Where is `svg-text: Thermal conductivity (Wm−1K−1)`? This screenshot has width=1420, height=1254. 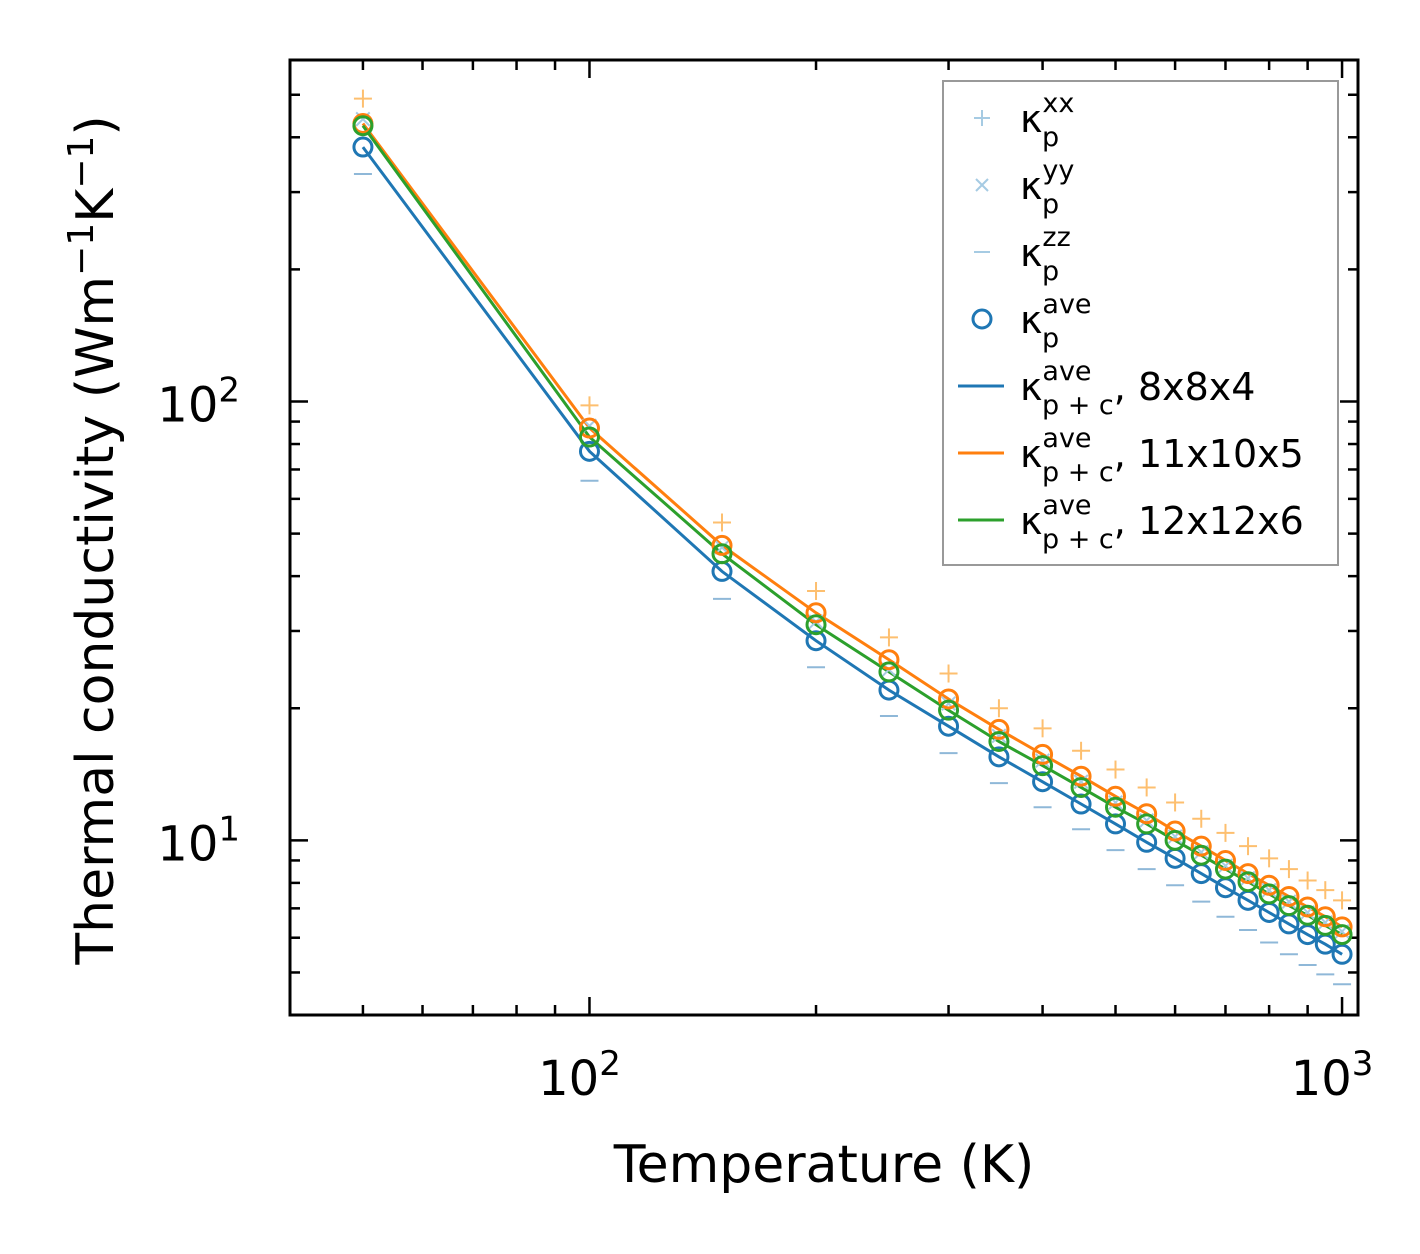
svg-text: Thermal conductivity (Wm−1K−1) is located at coordinates (93, 540).